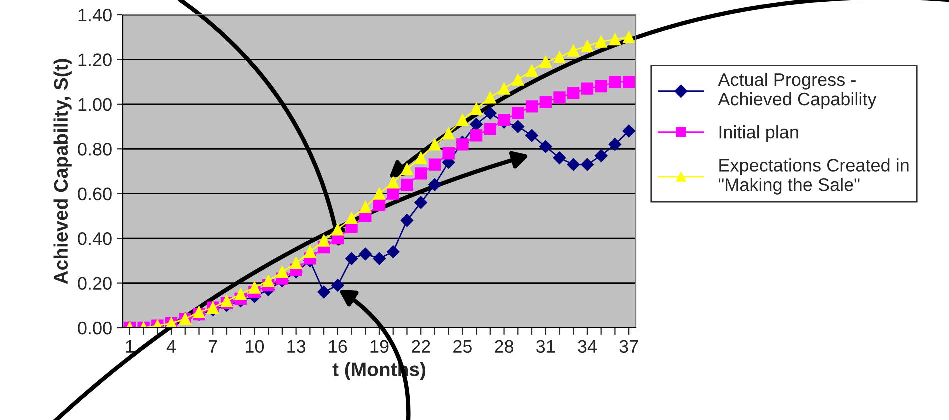 Image resolution: width=949 pixels, height=420 pixels. What do you see at coordinates (95, 105) in the screenshot?
I see `y-tick-label: 1.00` at bounding box center [95, 105].